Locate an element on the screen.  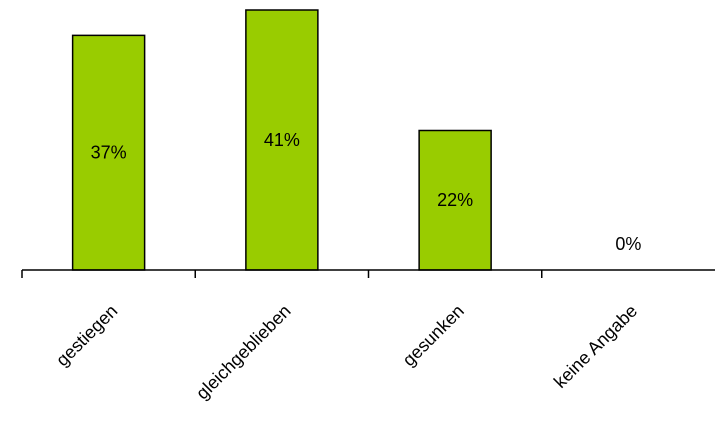
category-label: gestiegen is located at coordinates (86, 335).